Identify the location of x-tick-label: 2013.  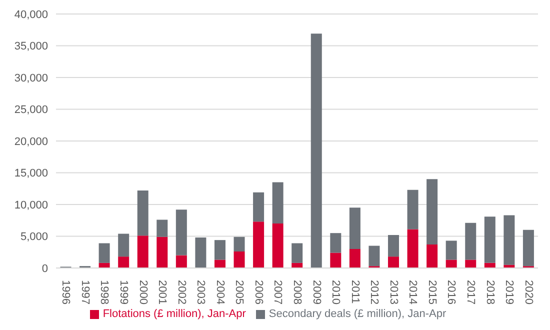
(393, 292).